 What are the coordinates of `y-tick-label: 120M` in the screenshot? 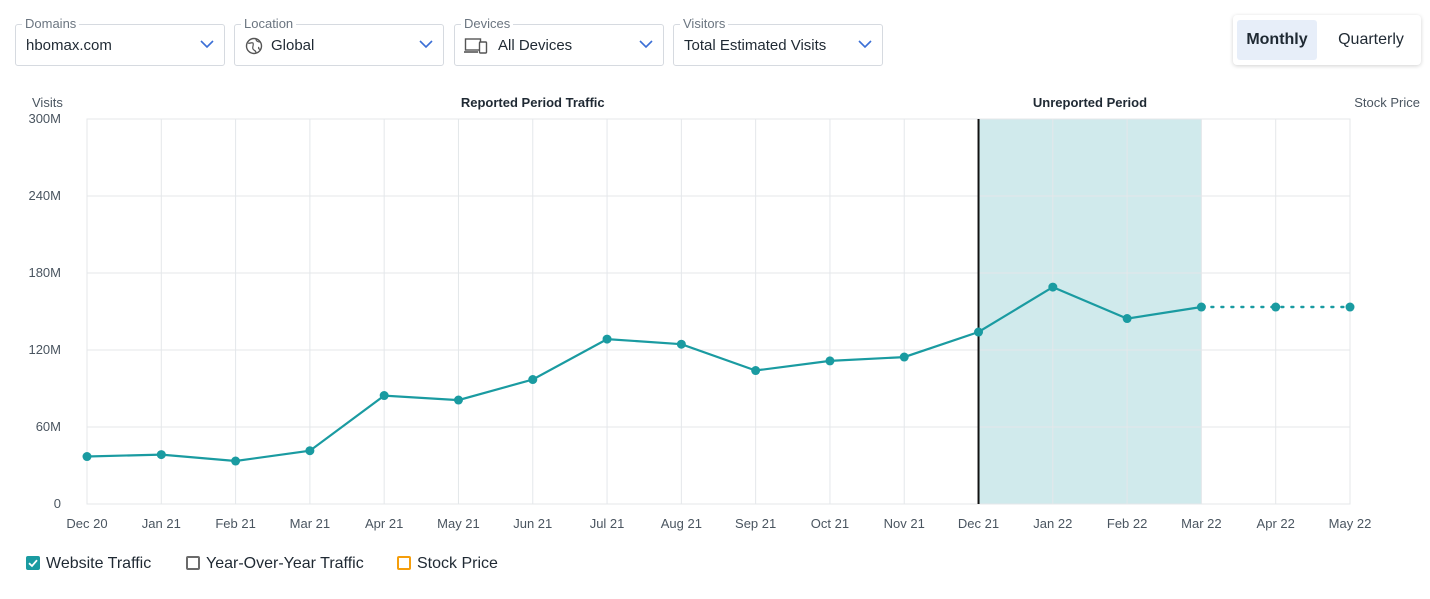 It's located at (44, 349).